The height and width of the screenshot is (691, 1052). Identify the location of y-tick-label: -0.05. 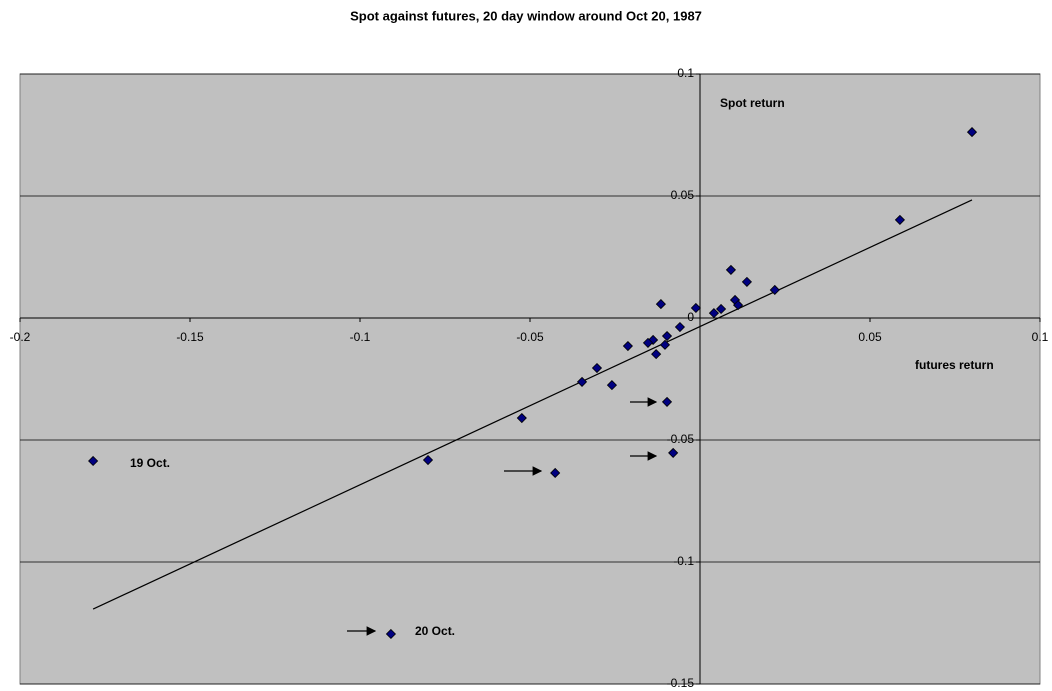
(681, 439).